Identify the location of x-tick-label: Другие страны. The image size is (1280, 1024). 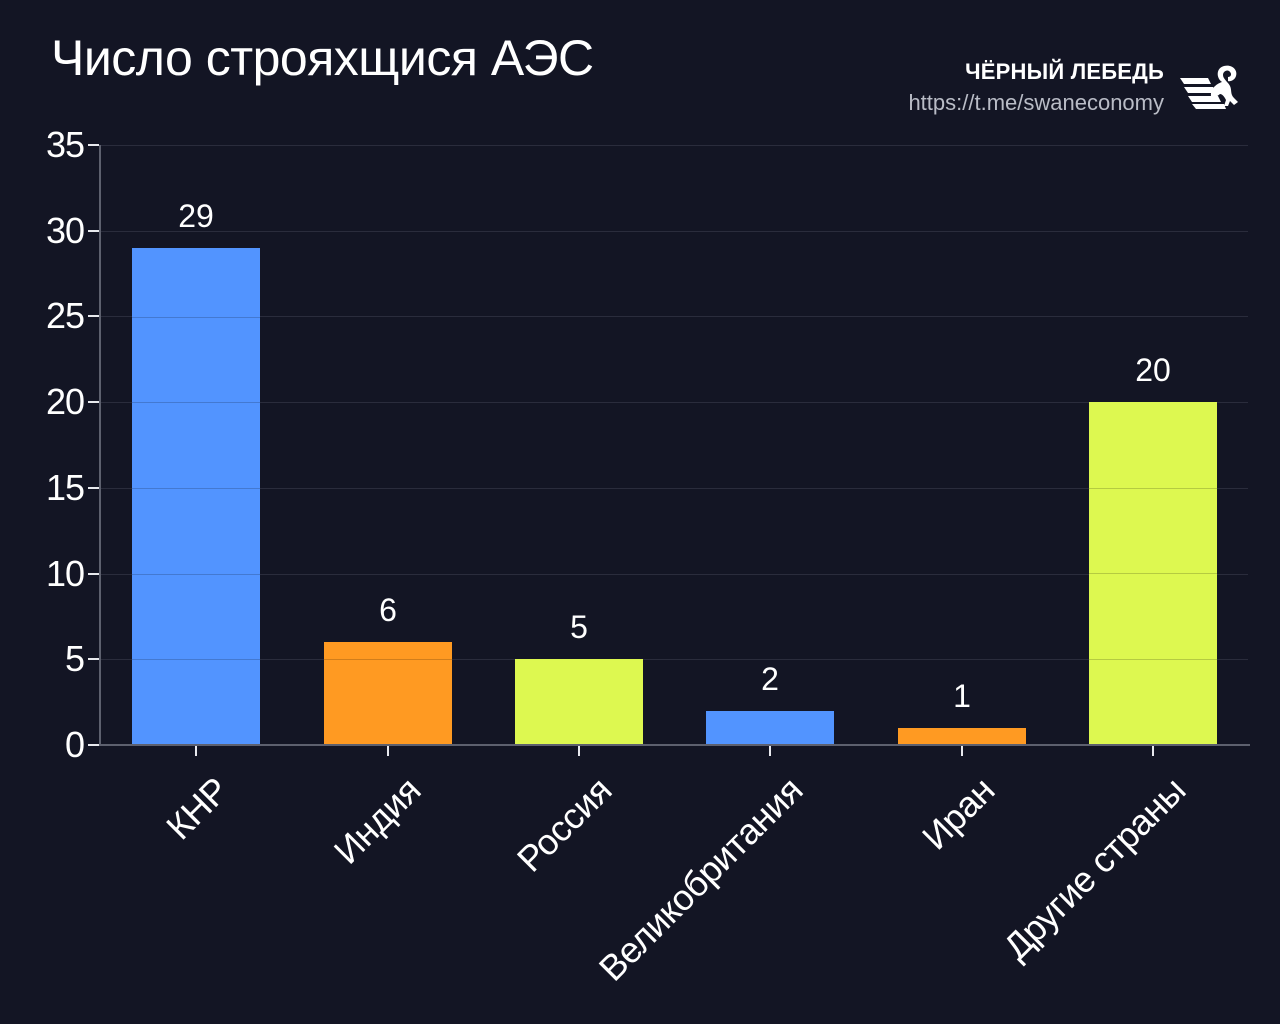
(1094, 868).